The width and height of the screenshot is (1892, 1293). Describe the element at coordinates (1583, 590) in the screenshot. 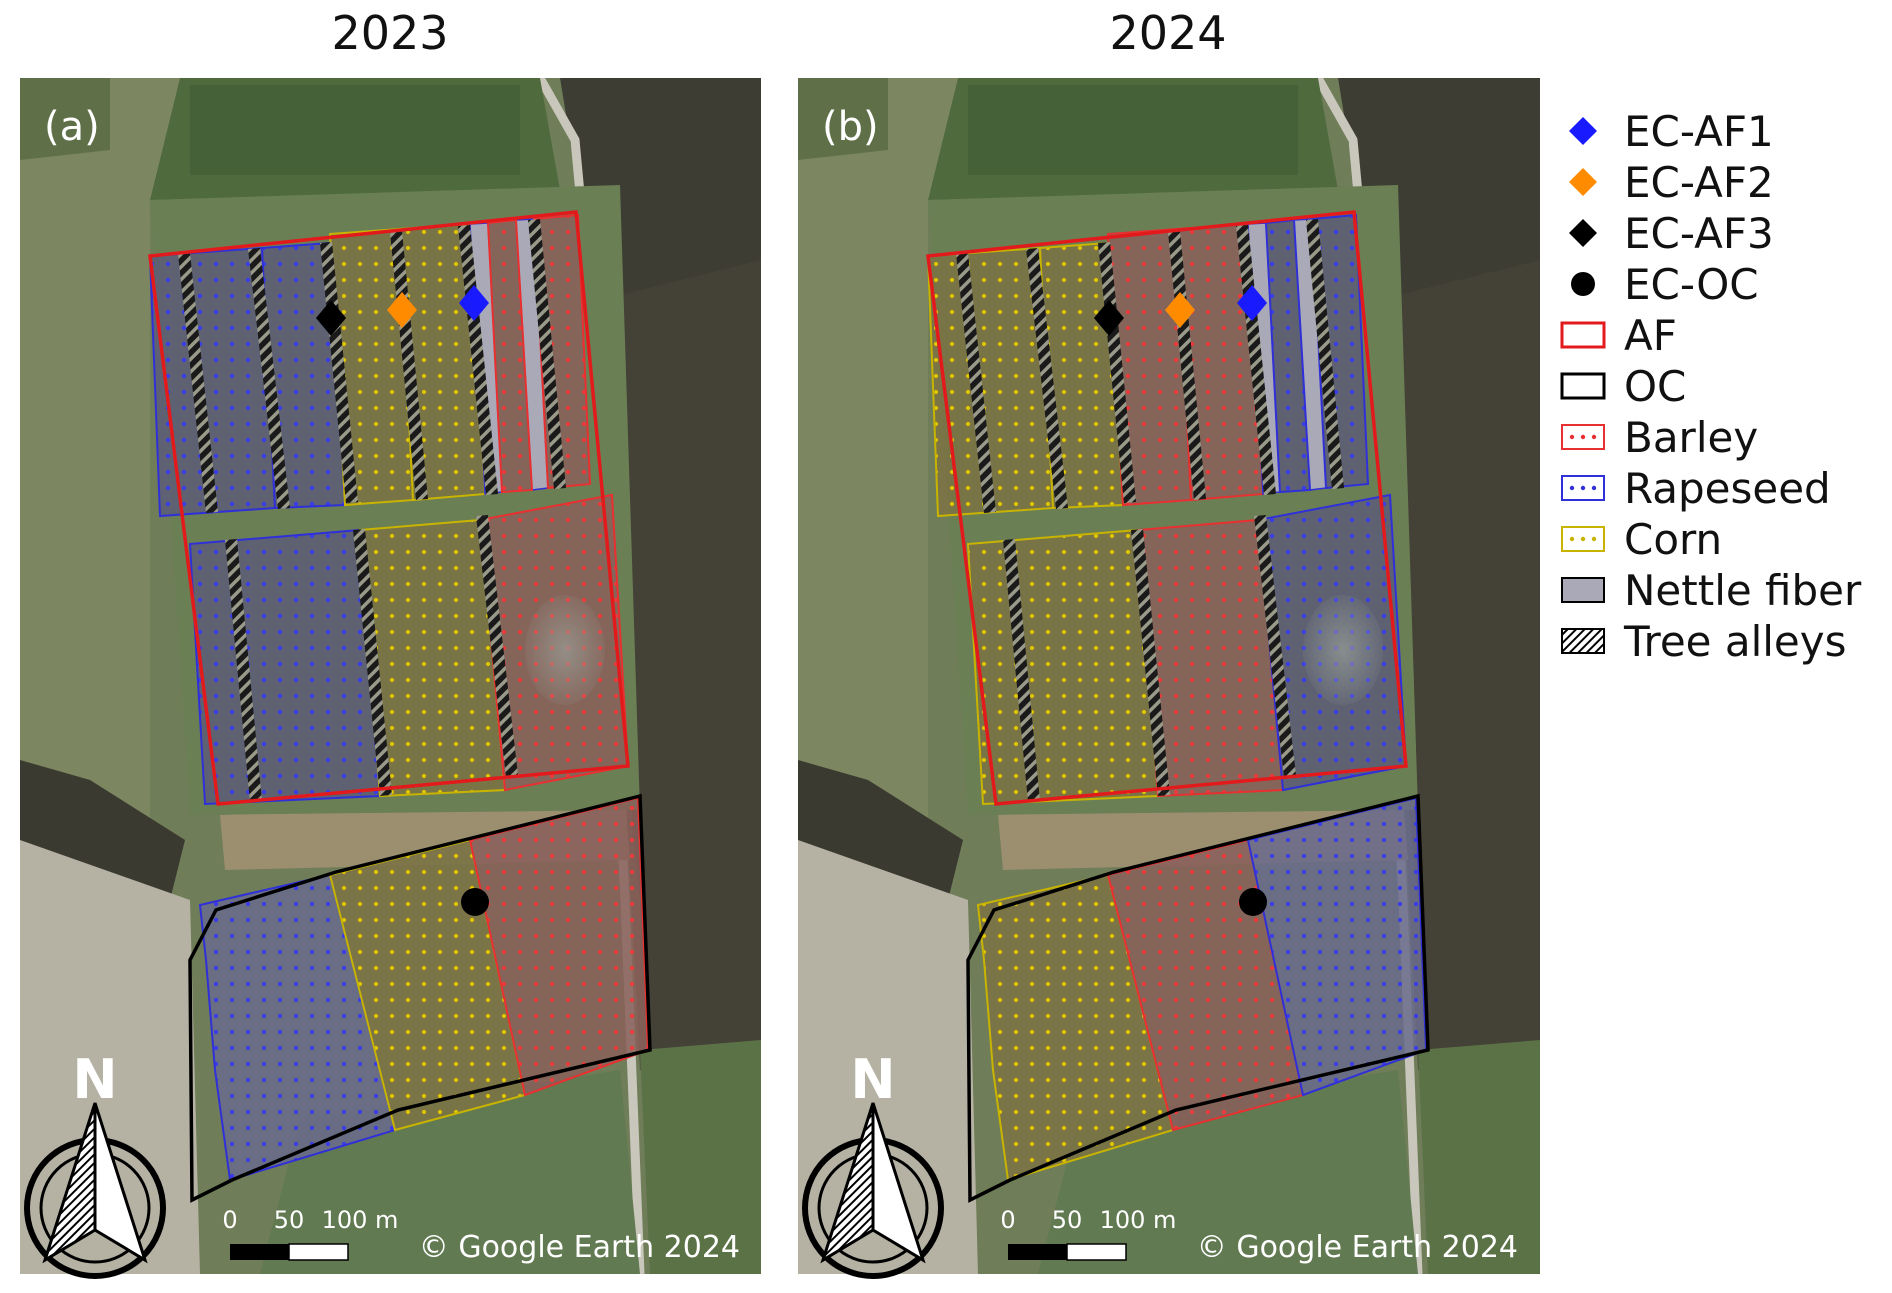

I see `gray-fill-icon` at that location.